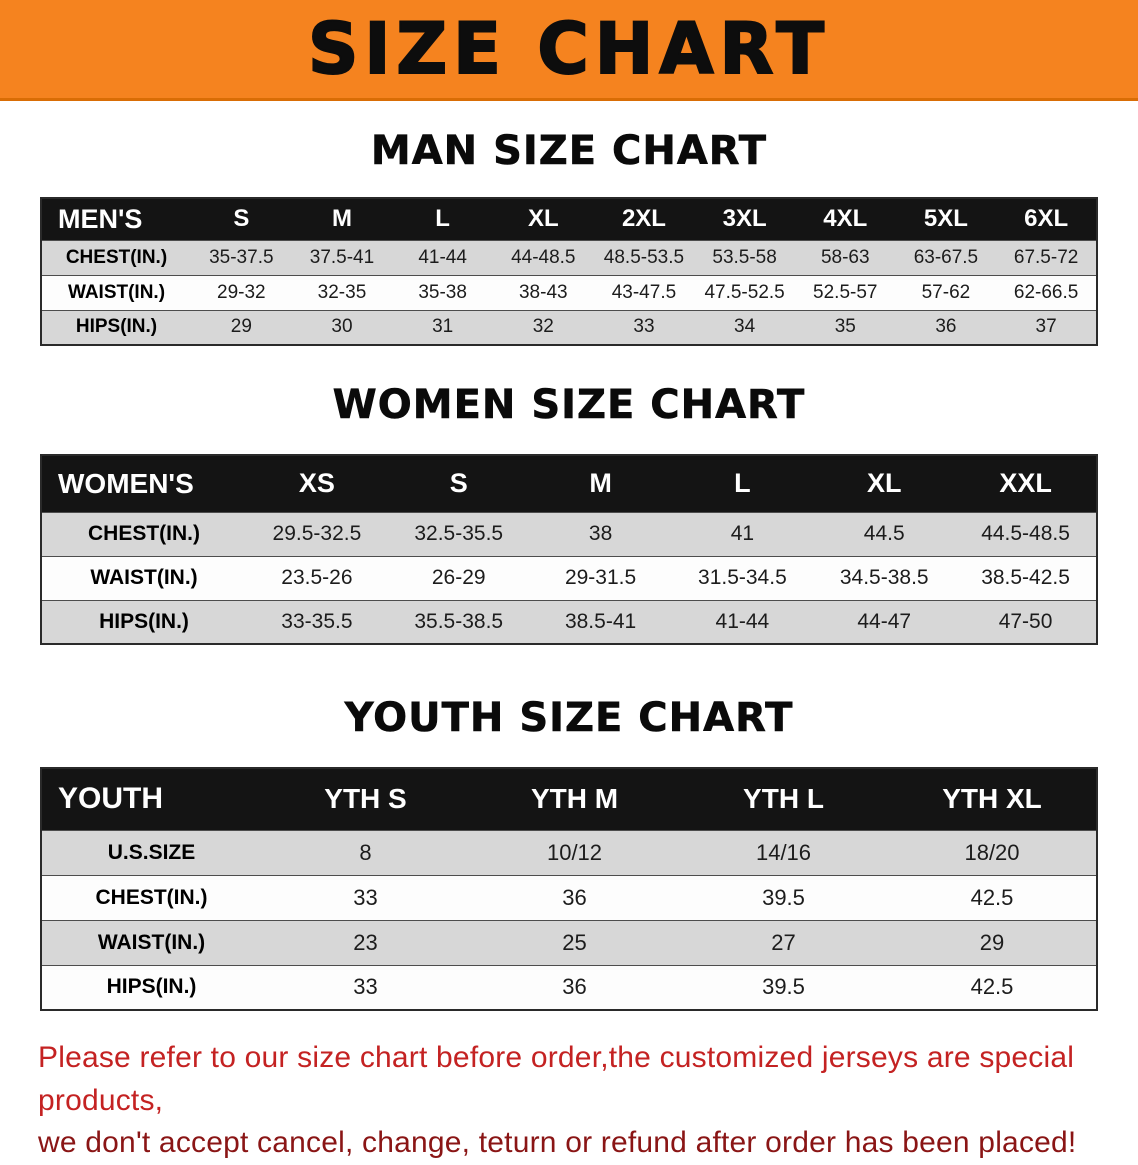 The height and width of the screenshot is (1165, 1138). I want to click on size-chart-banner: SIZE CHART, so click(569, 50).